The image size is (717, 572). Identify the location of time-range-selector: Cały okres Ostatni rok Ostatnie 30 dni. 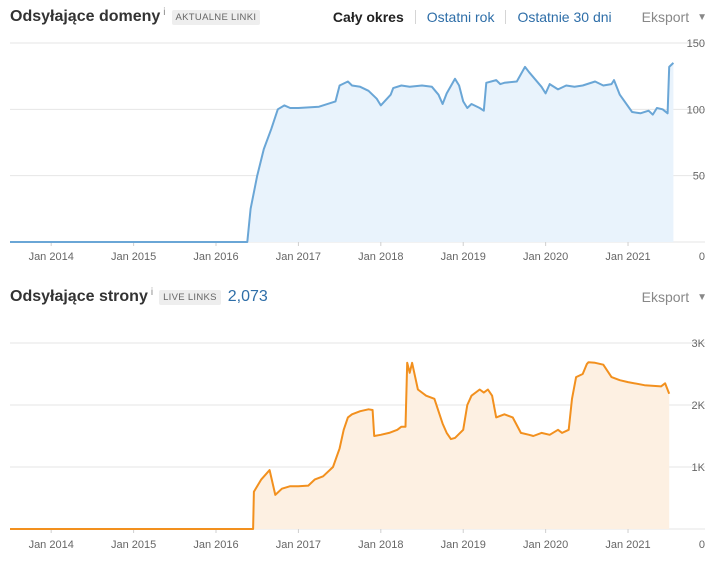
(472, 17).